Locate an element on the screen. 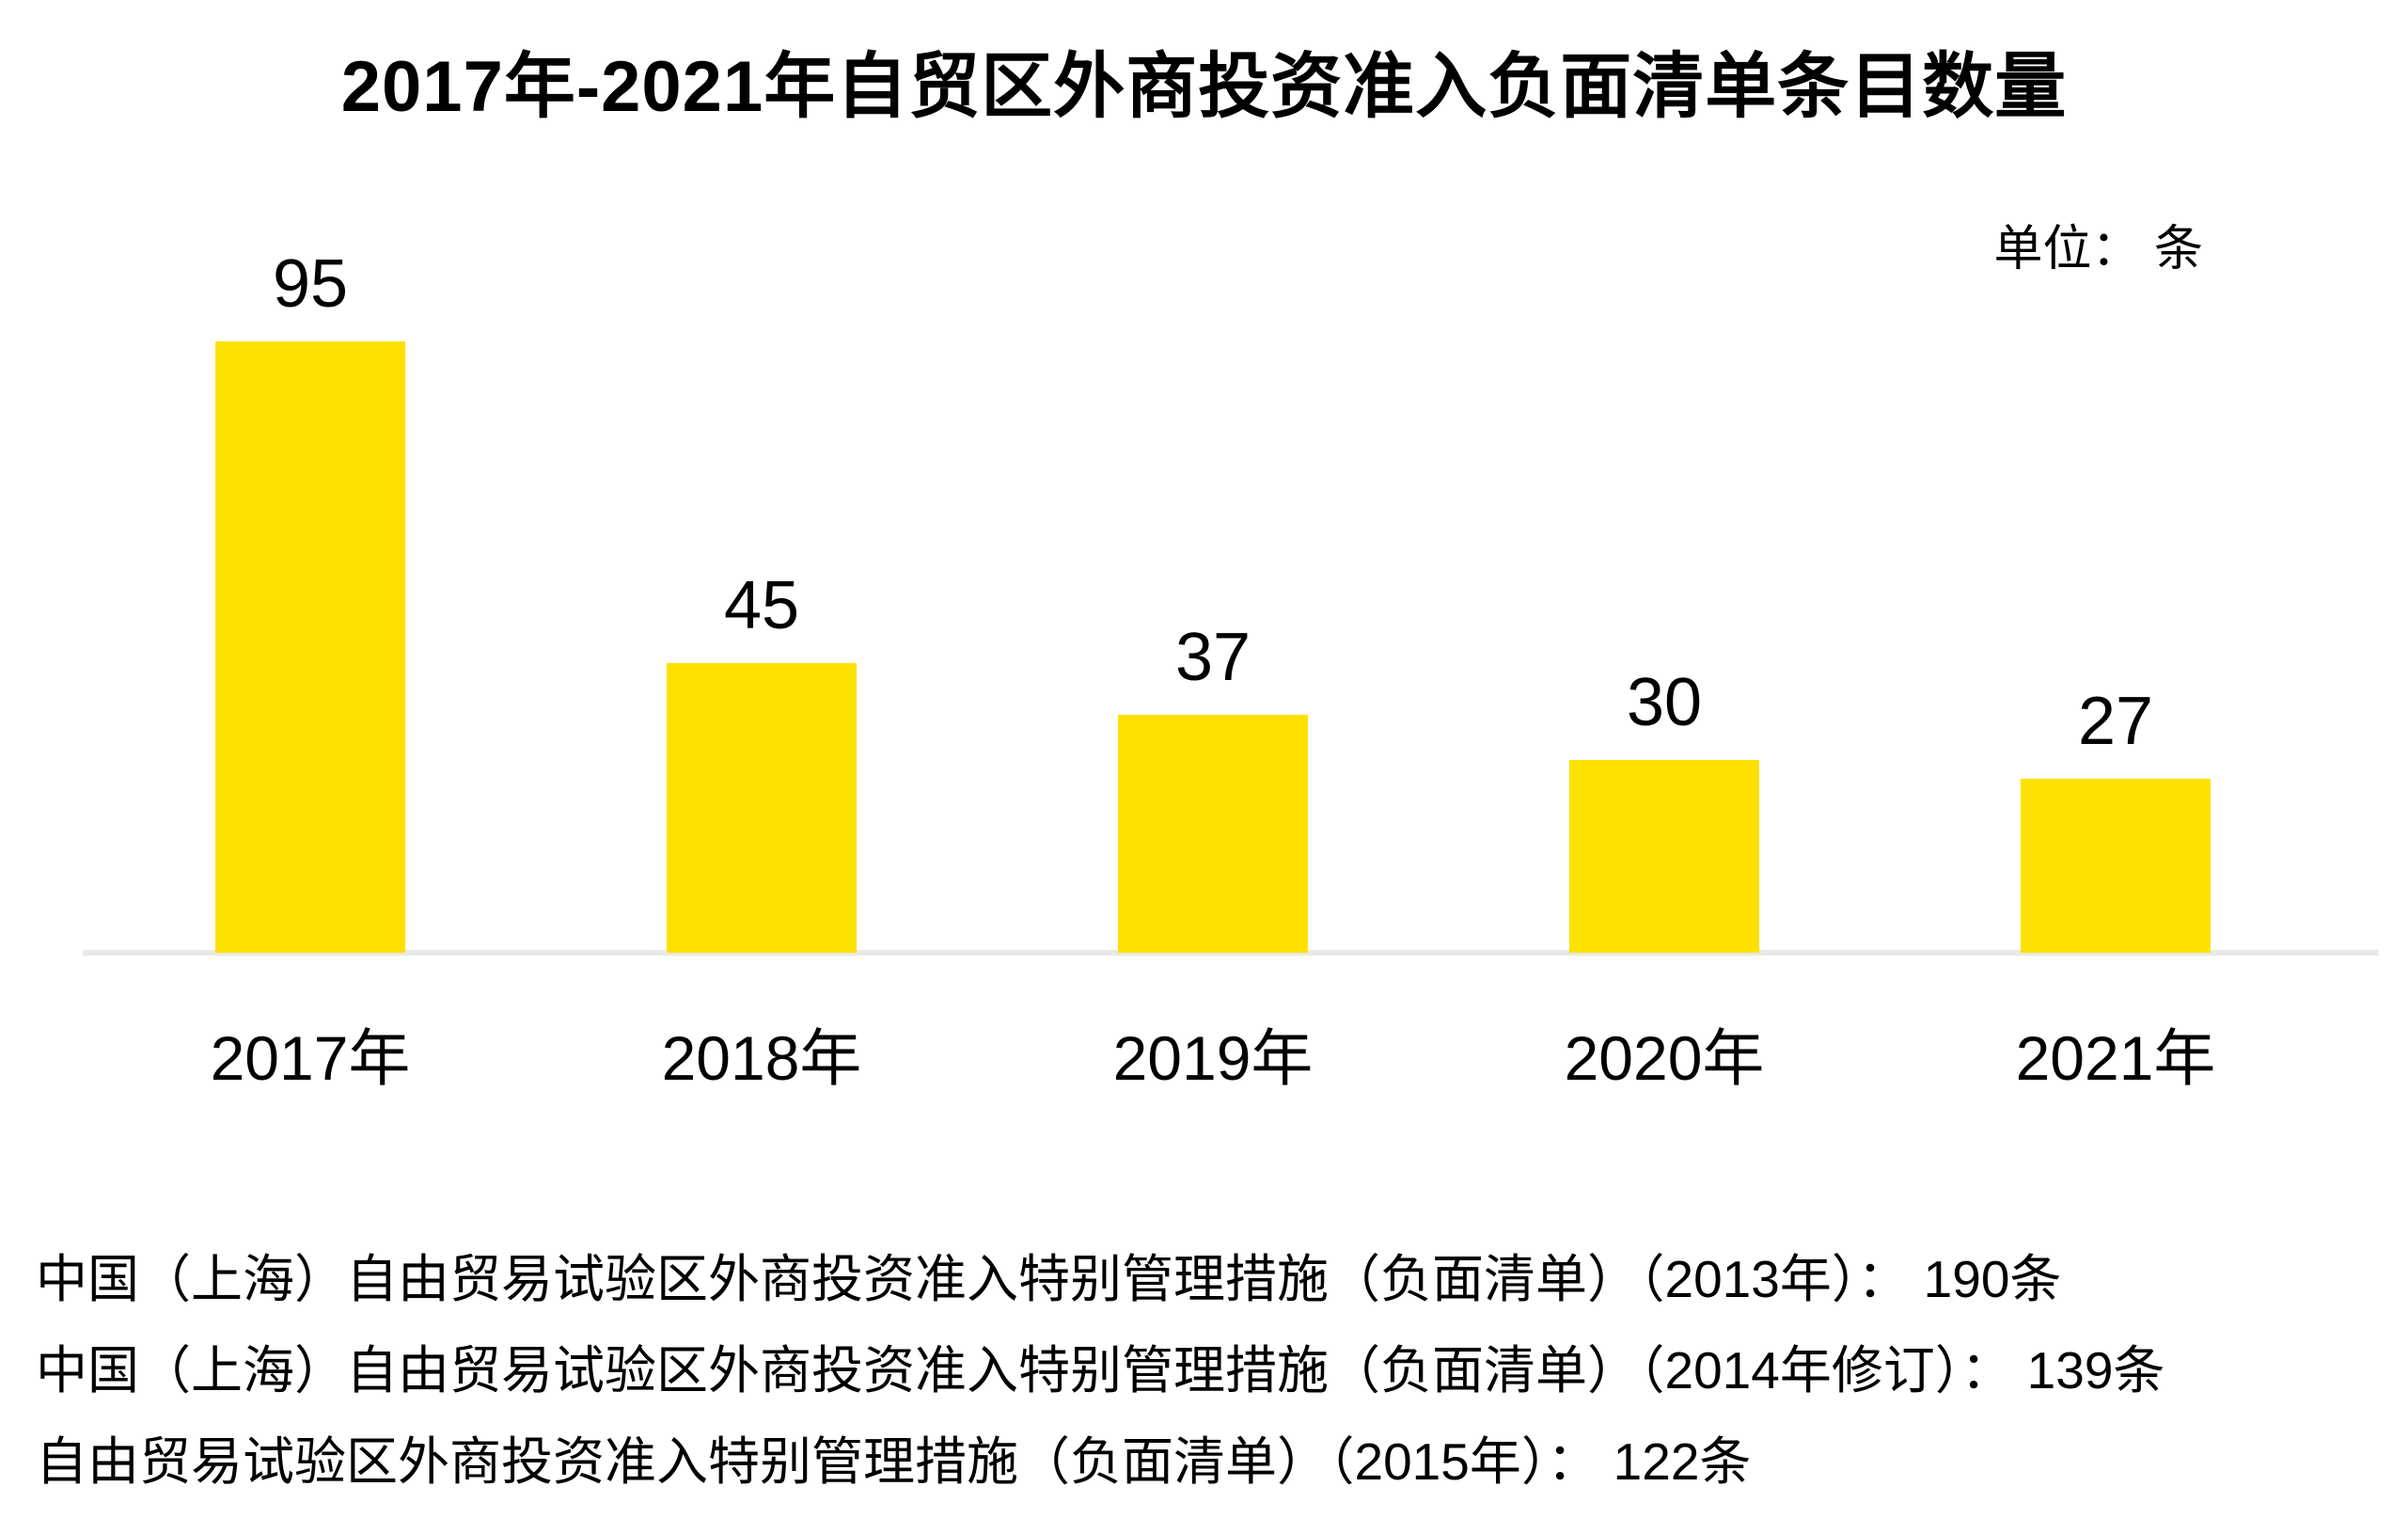 The image size is (2408, 1518). unit-label: 单位： 条 is located at coordinates (2098, 250).